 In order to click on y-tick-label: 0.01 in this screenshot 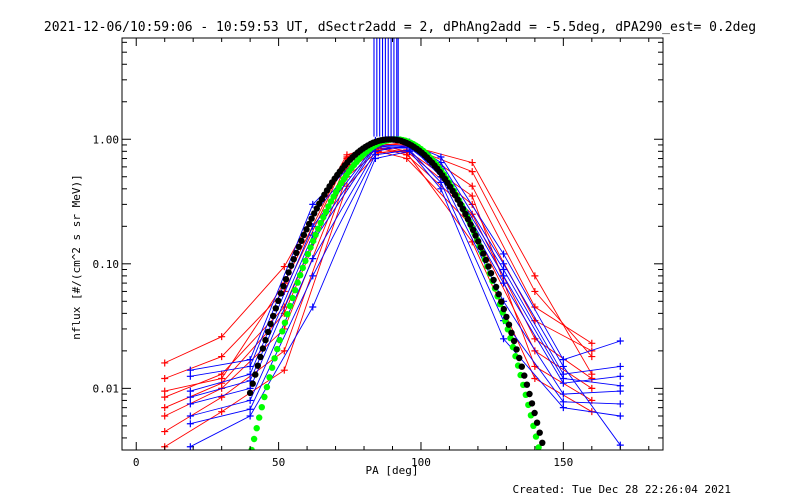, I will do `click(106, 388)`.